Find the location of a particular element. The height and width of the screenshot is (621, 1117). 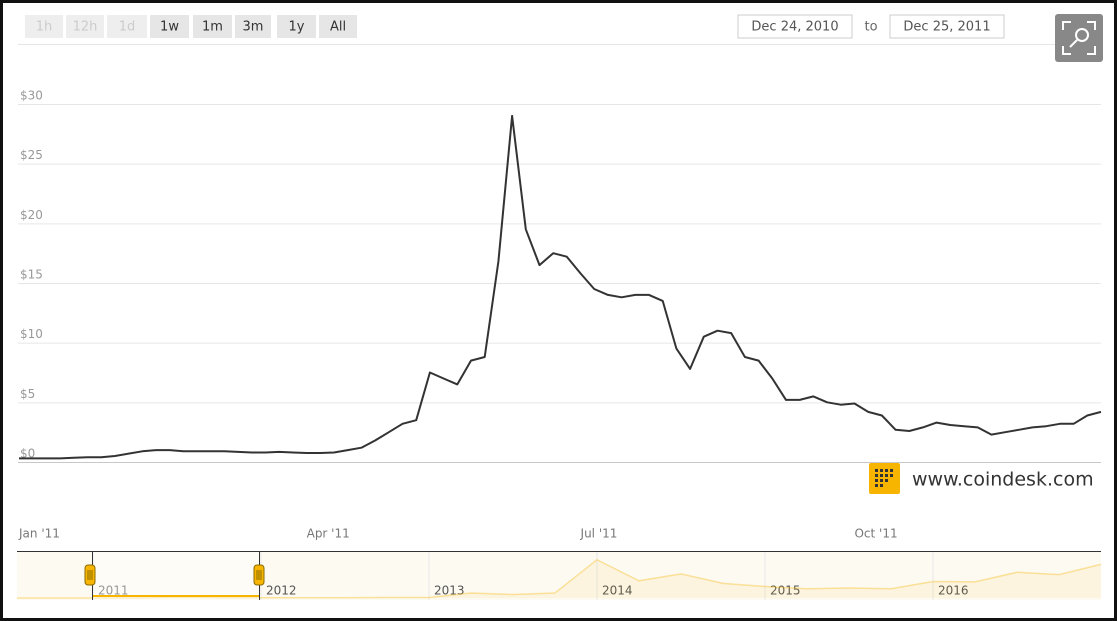

navigator-line is located at coordinates (559, 578).